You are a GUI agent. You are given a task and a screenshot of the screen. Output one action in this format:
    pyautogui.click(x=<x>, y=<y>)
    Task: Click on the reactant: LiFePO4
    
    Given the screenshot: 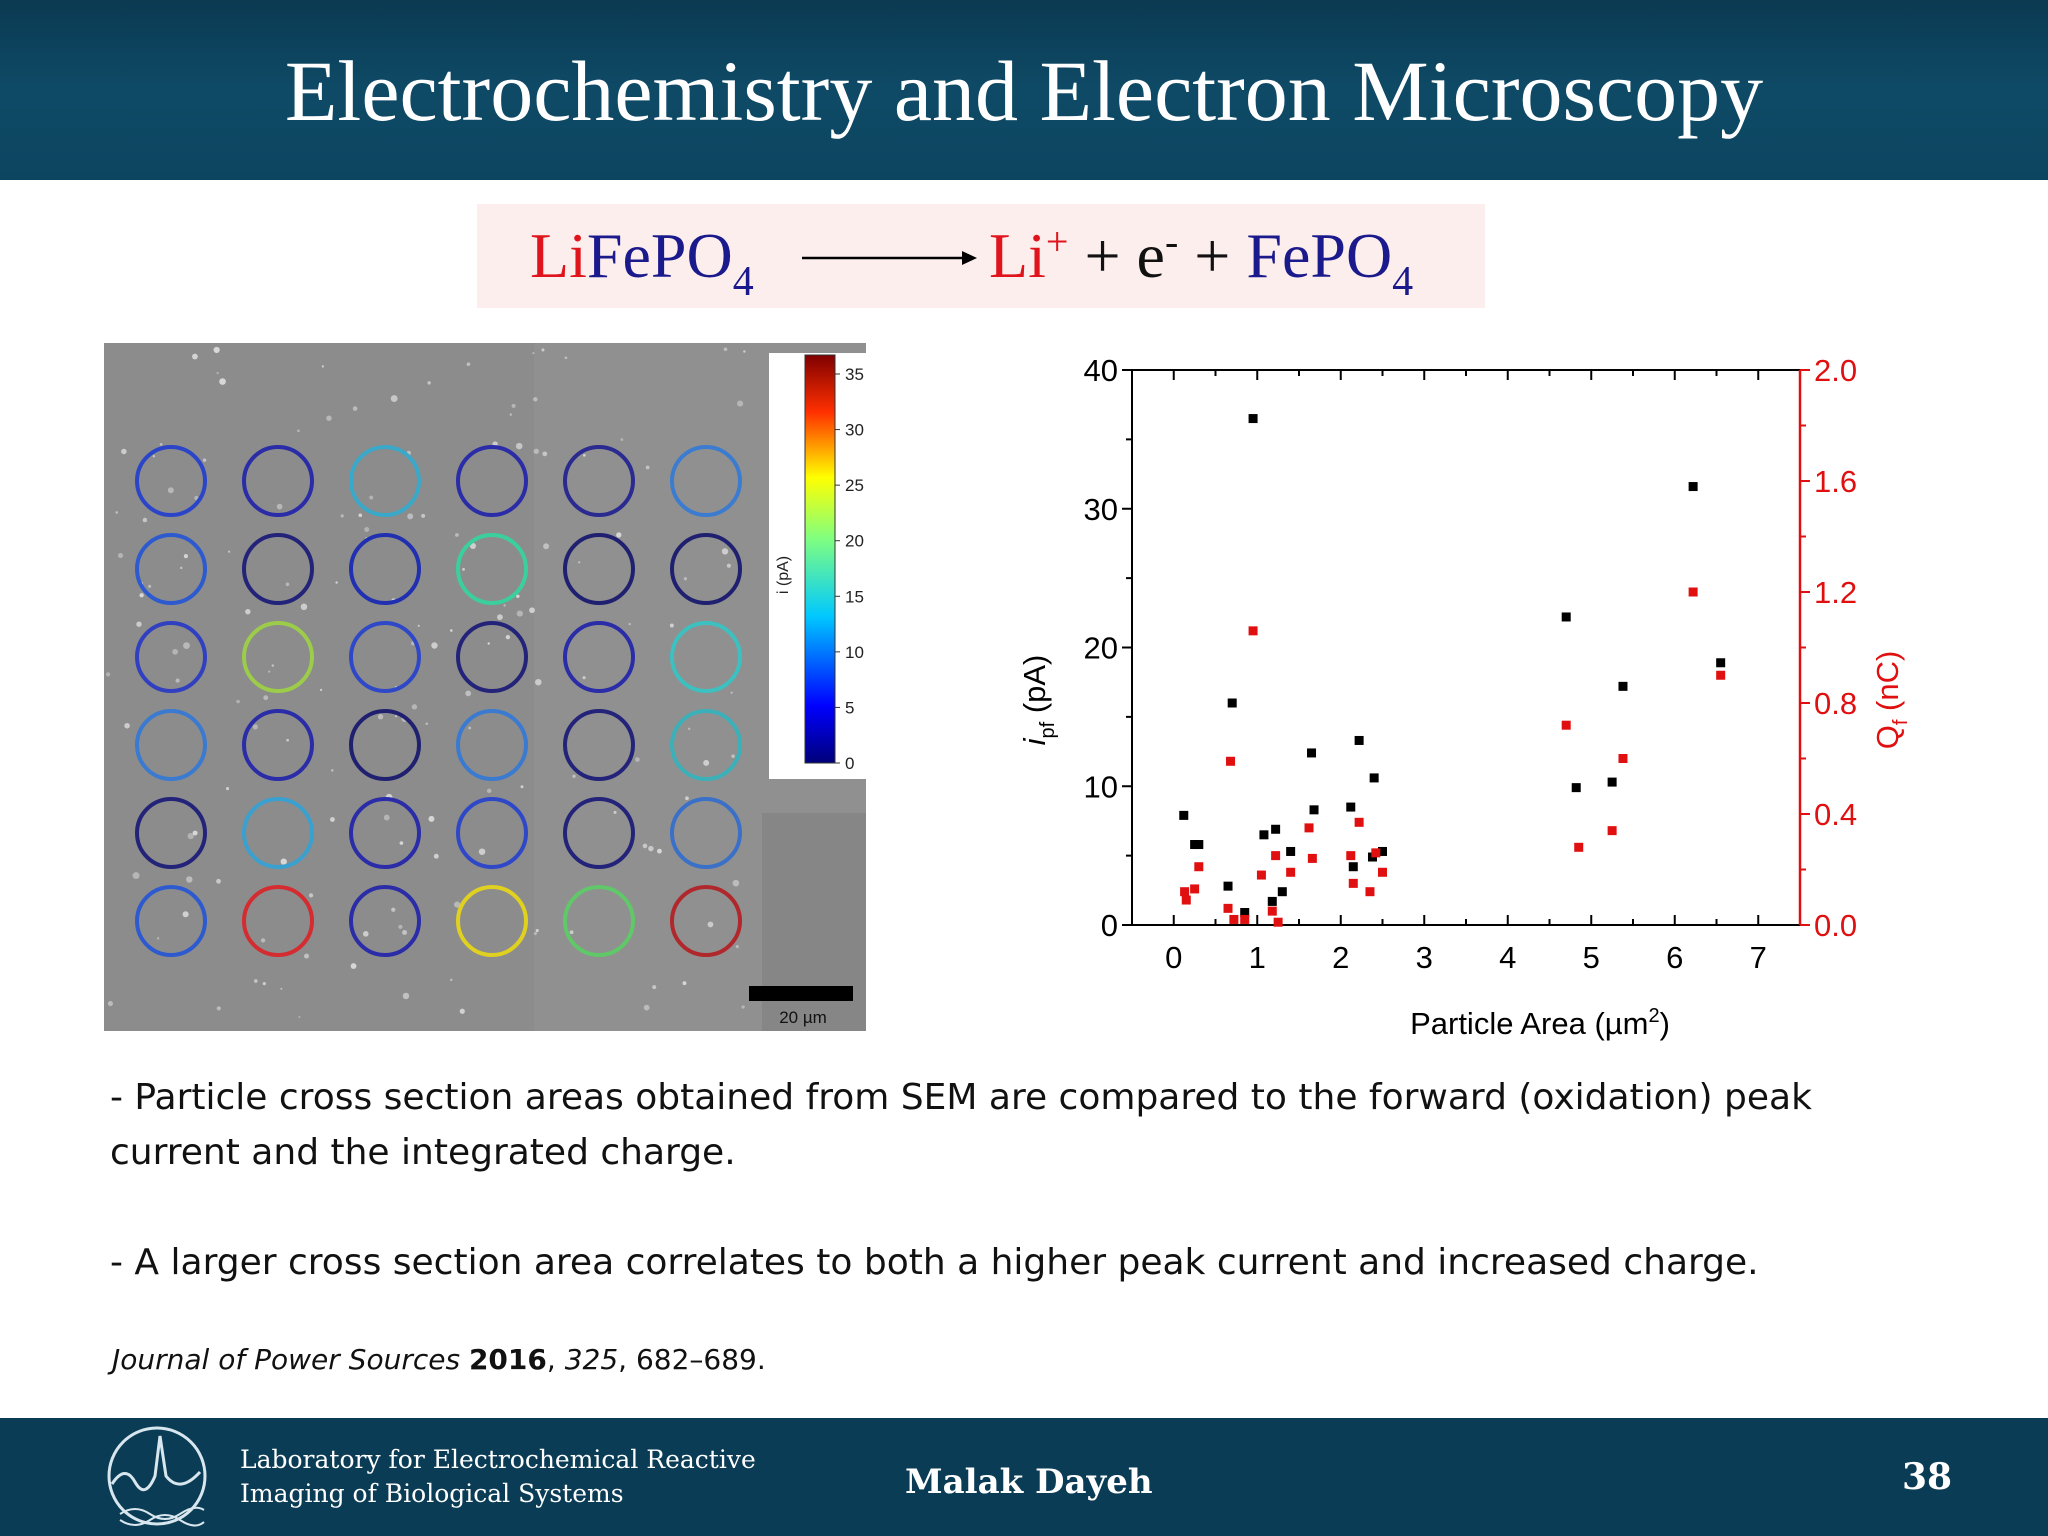 What is the action you would take?
    pyautogui.click(x=642, y=260)
    